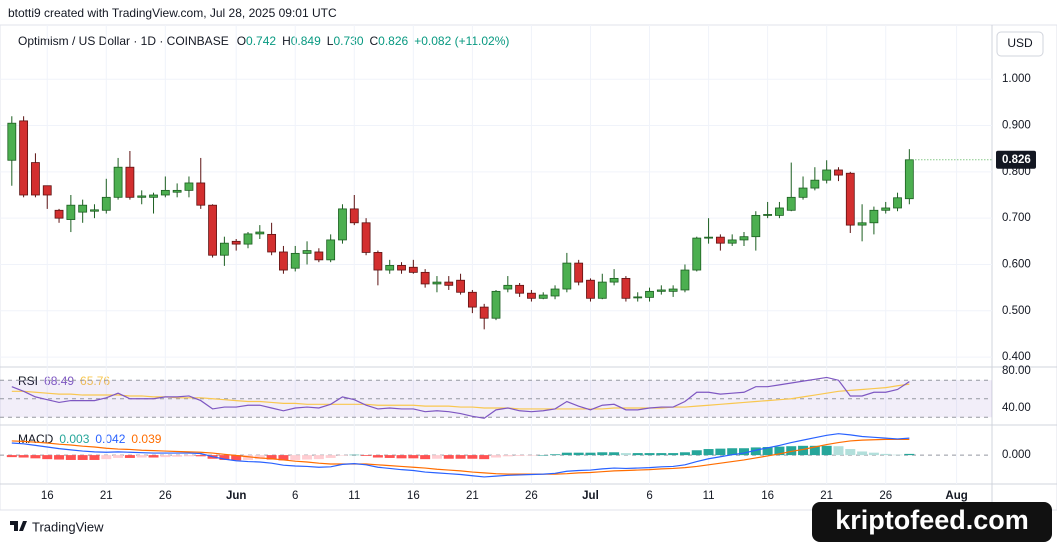  Describe the element at coordinates (1016, 265) in the screenshot. I see `y-tick-label: 0.600` at that location.